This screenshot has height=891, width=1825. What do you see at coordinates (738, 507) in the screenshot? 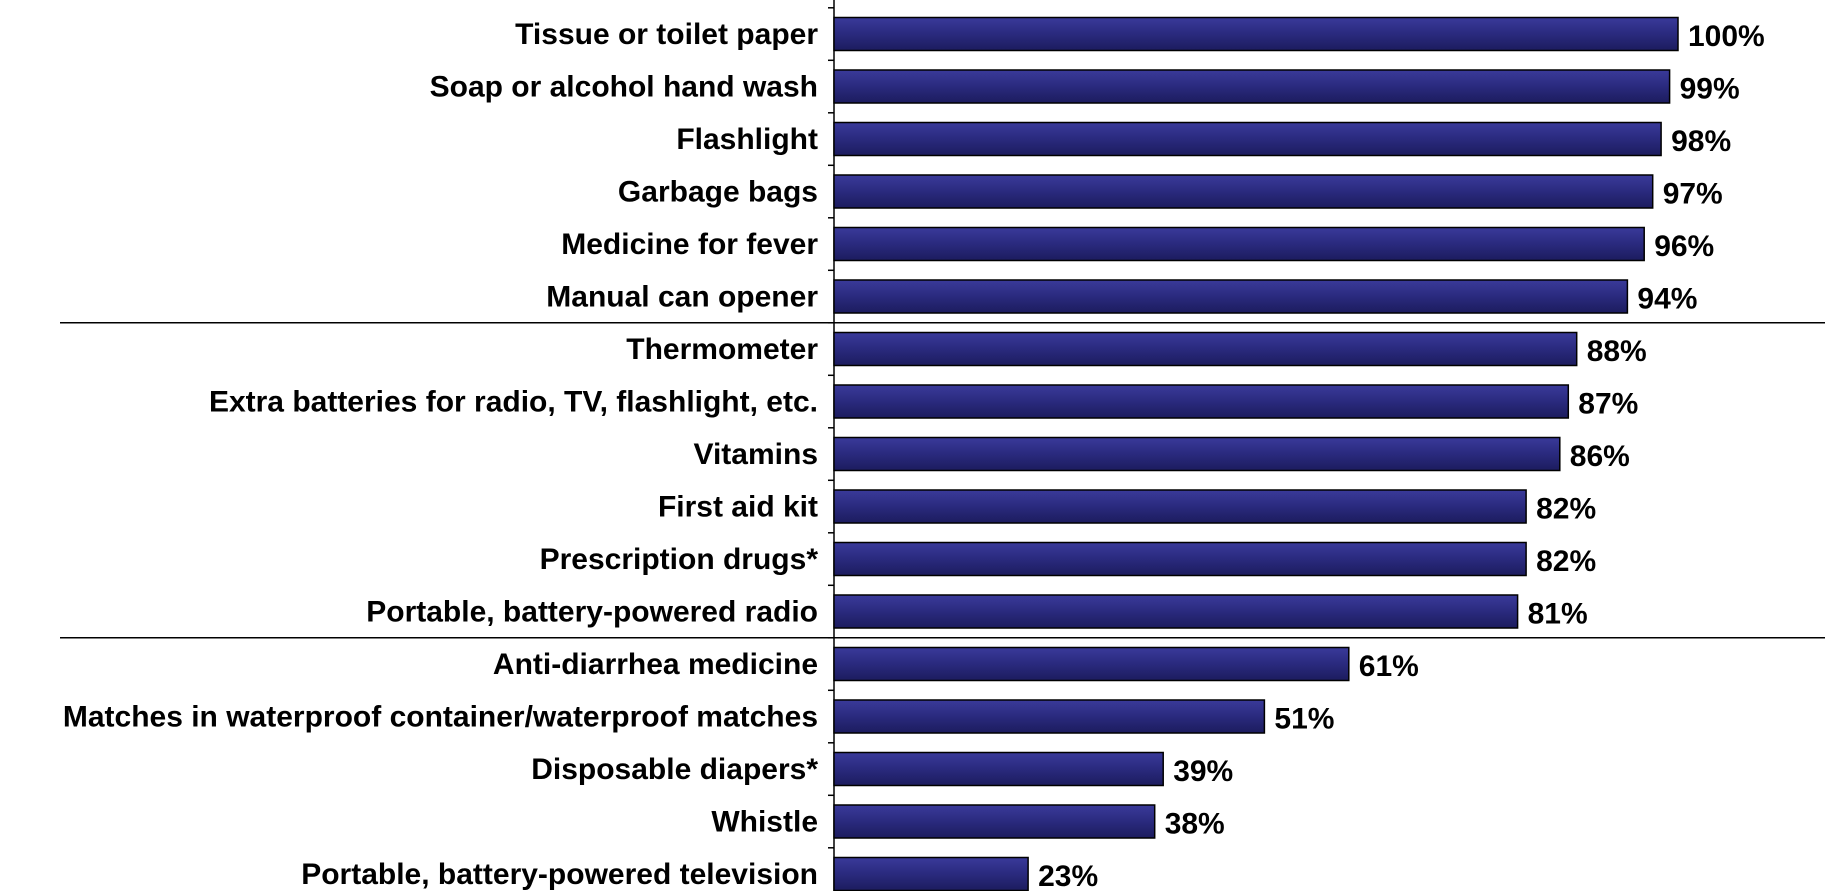
I see `category-label: First aid kit` at bounding box center [738, 507].